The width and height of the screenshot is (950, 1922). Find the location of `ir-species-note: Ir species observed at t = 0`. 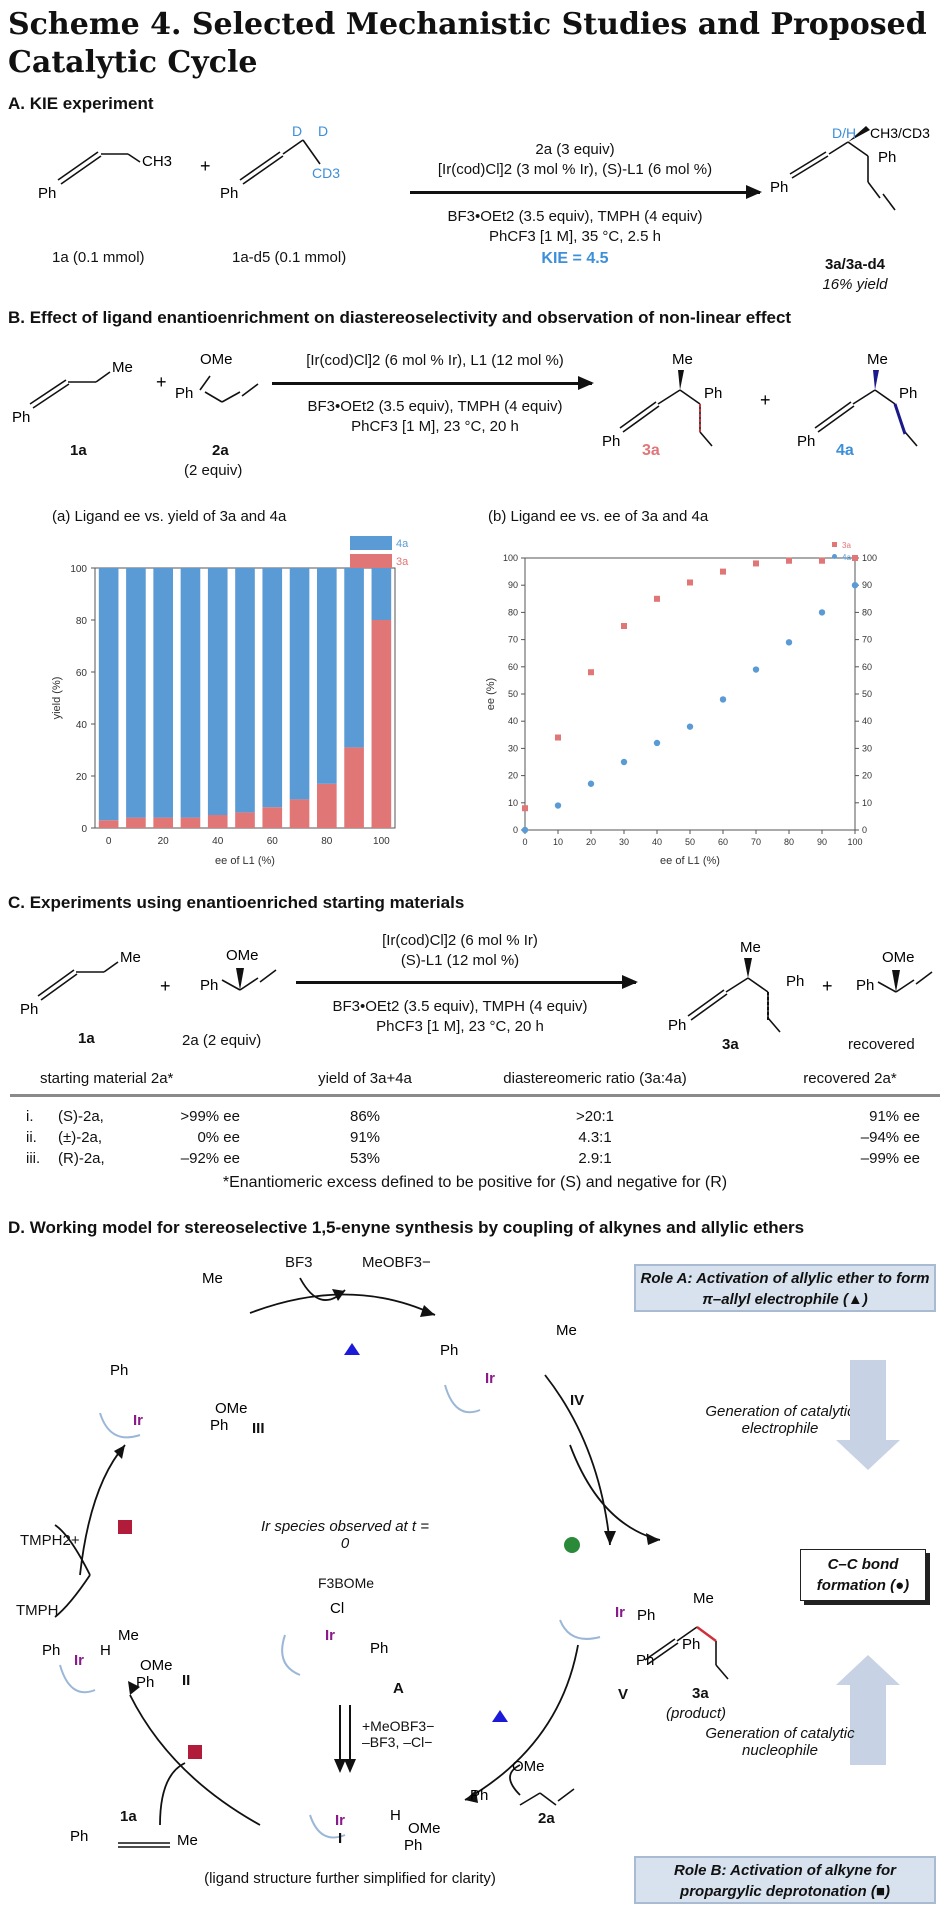

ir-species-note: Ir species observed at t = 0 is located at coordinates (344, 1535).